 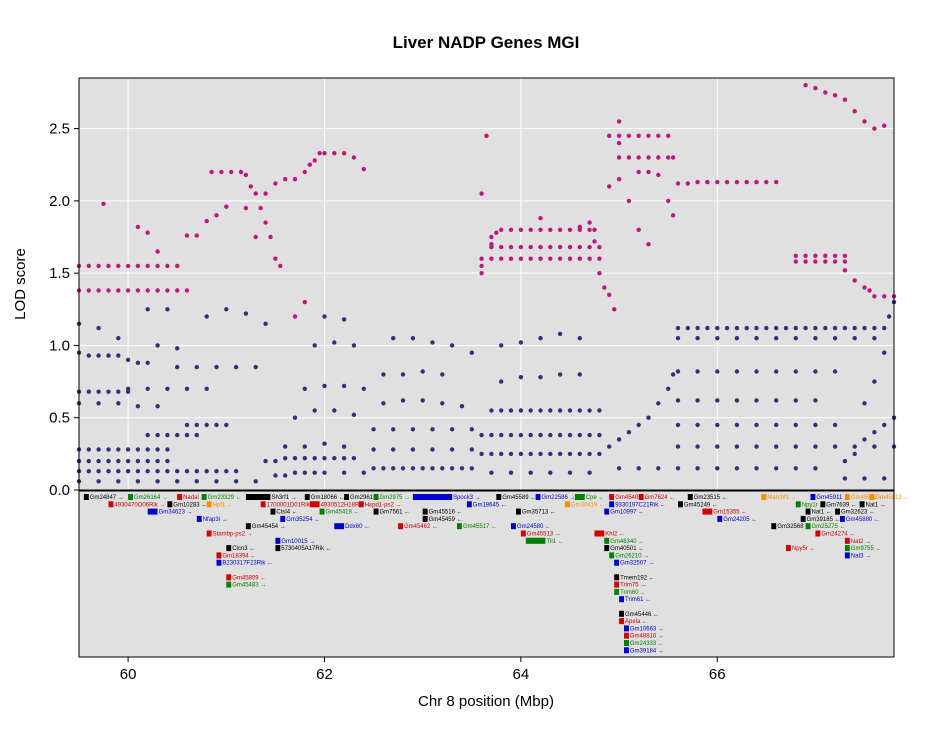 I want to click on gene-label: Gm18066 ←, so click(x=328, y=498).